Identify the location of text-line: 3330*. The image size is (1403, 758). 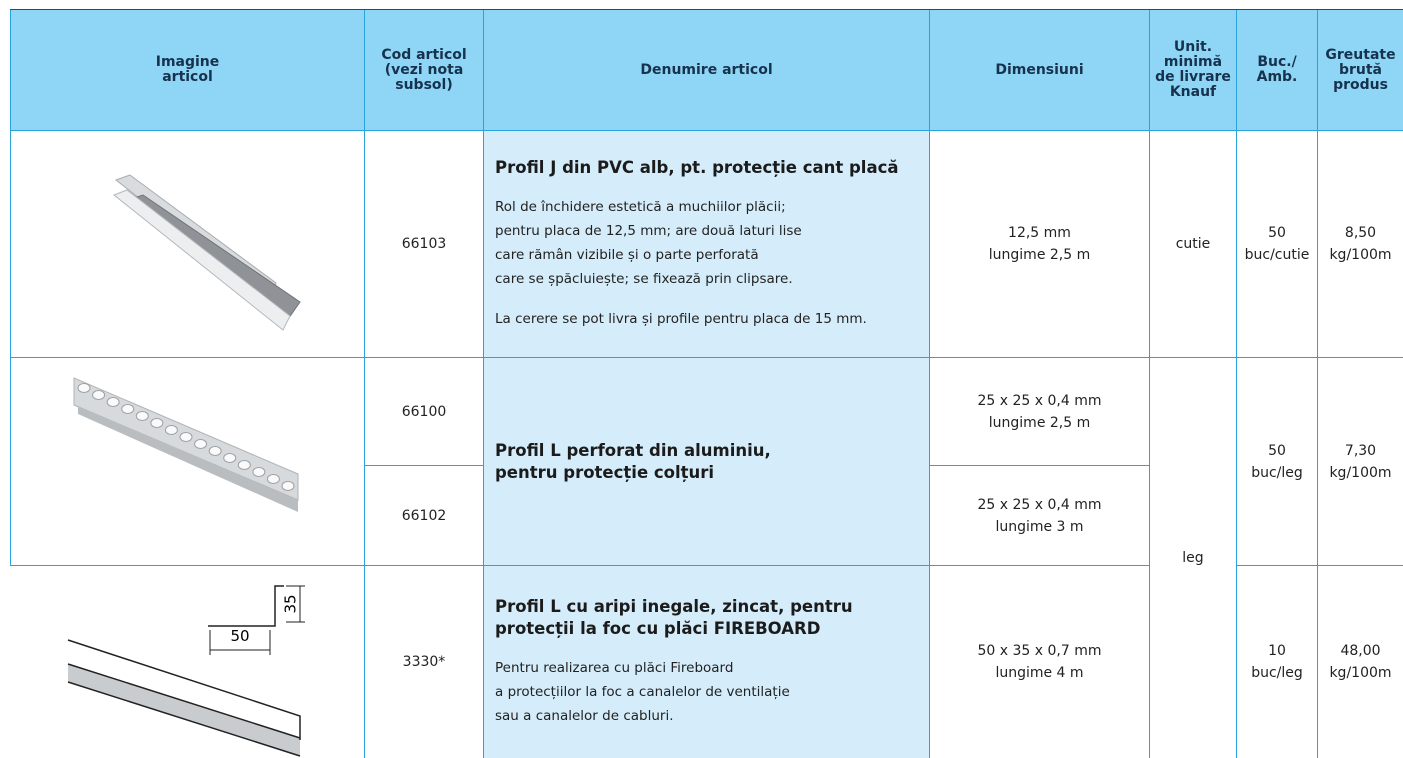
(424, 662).